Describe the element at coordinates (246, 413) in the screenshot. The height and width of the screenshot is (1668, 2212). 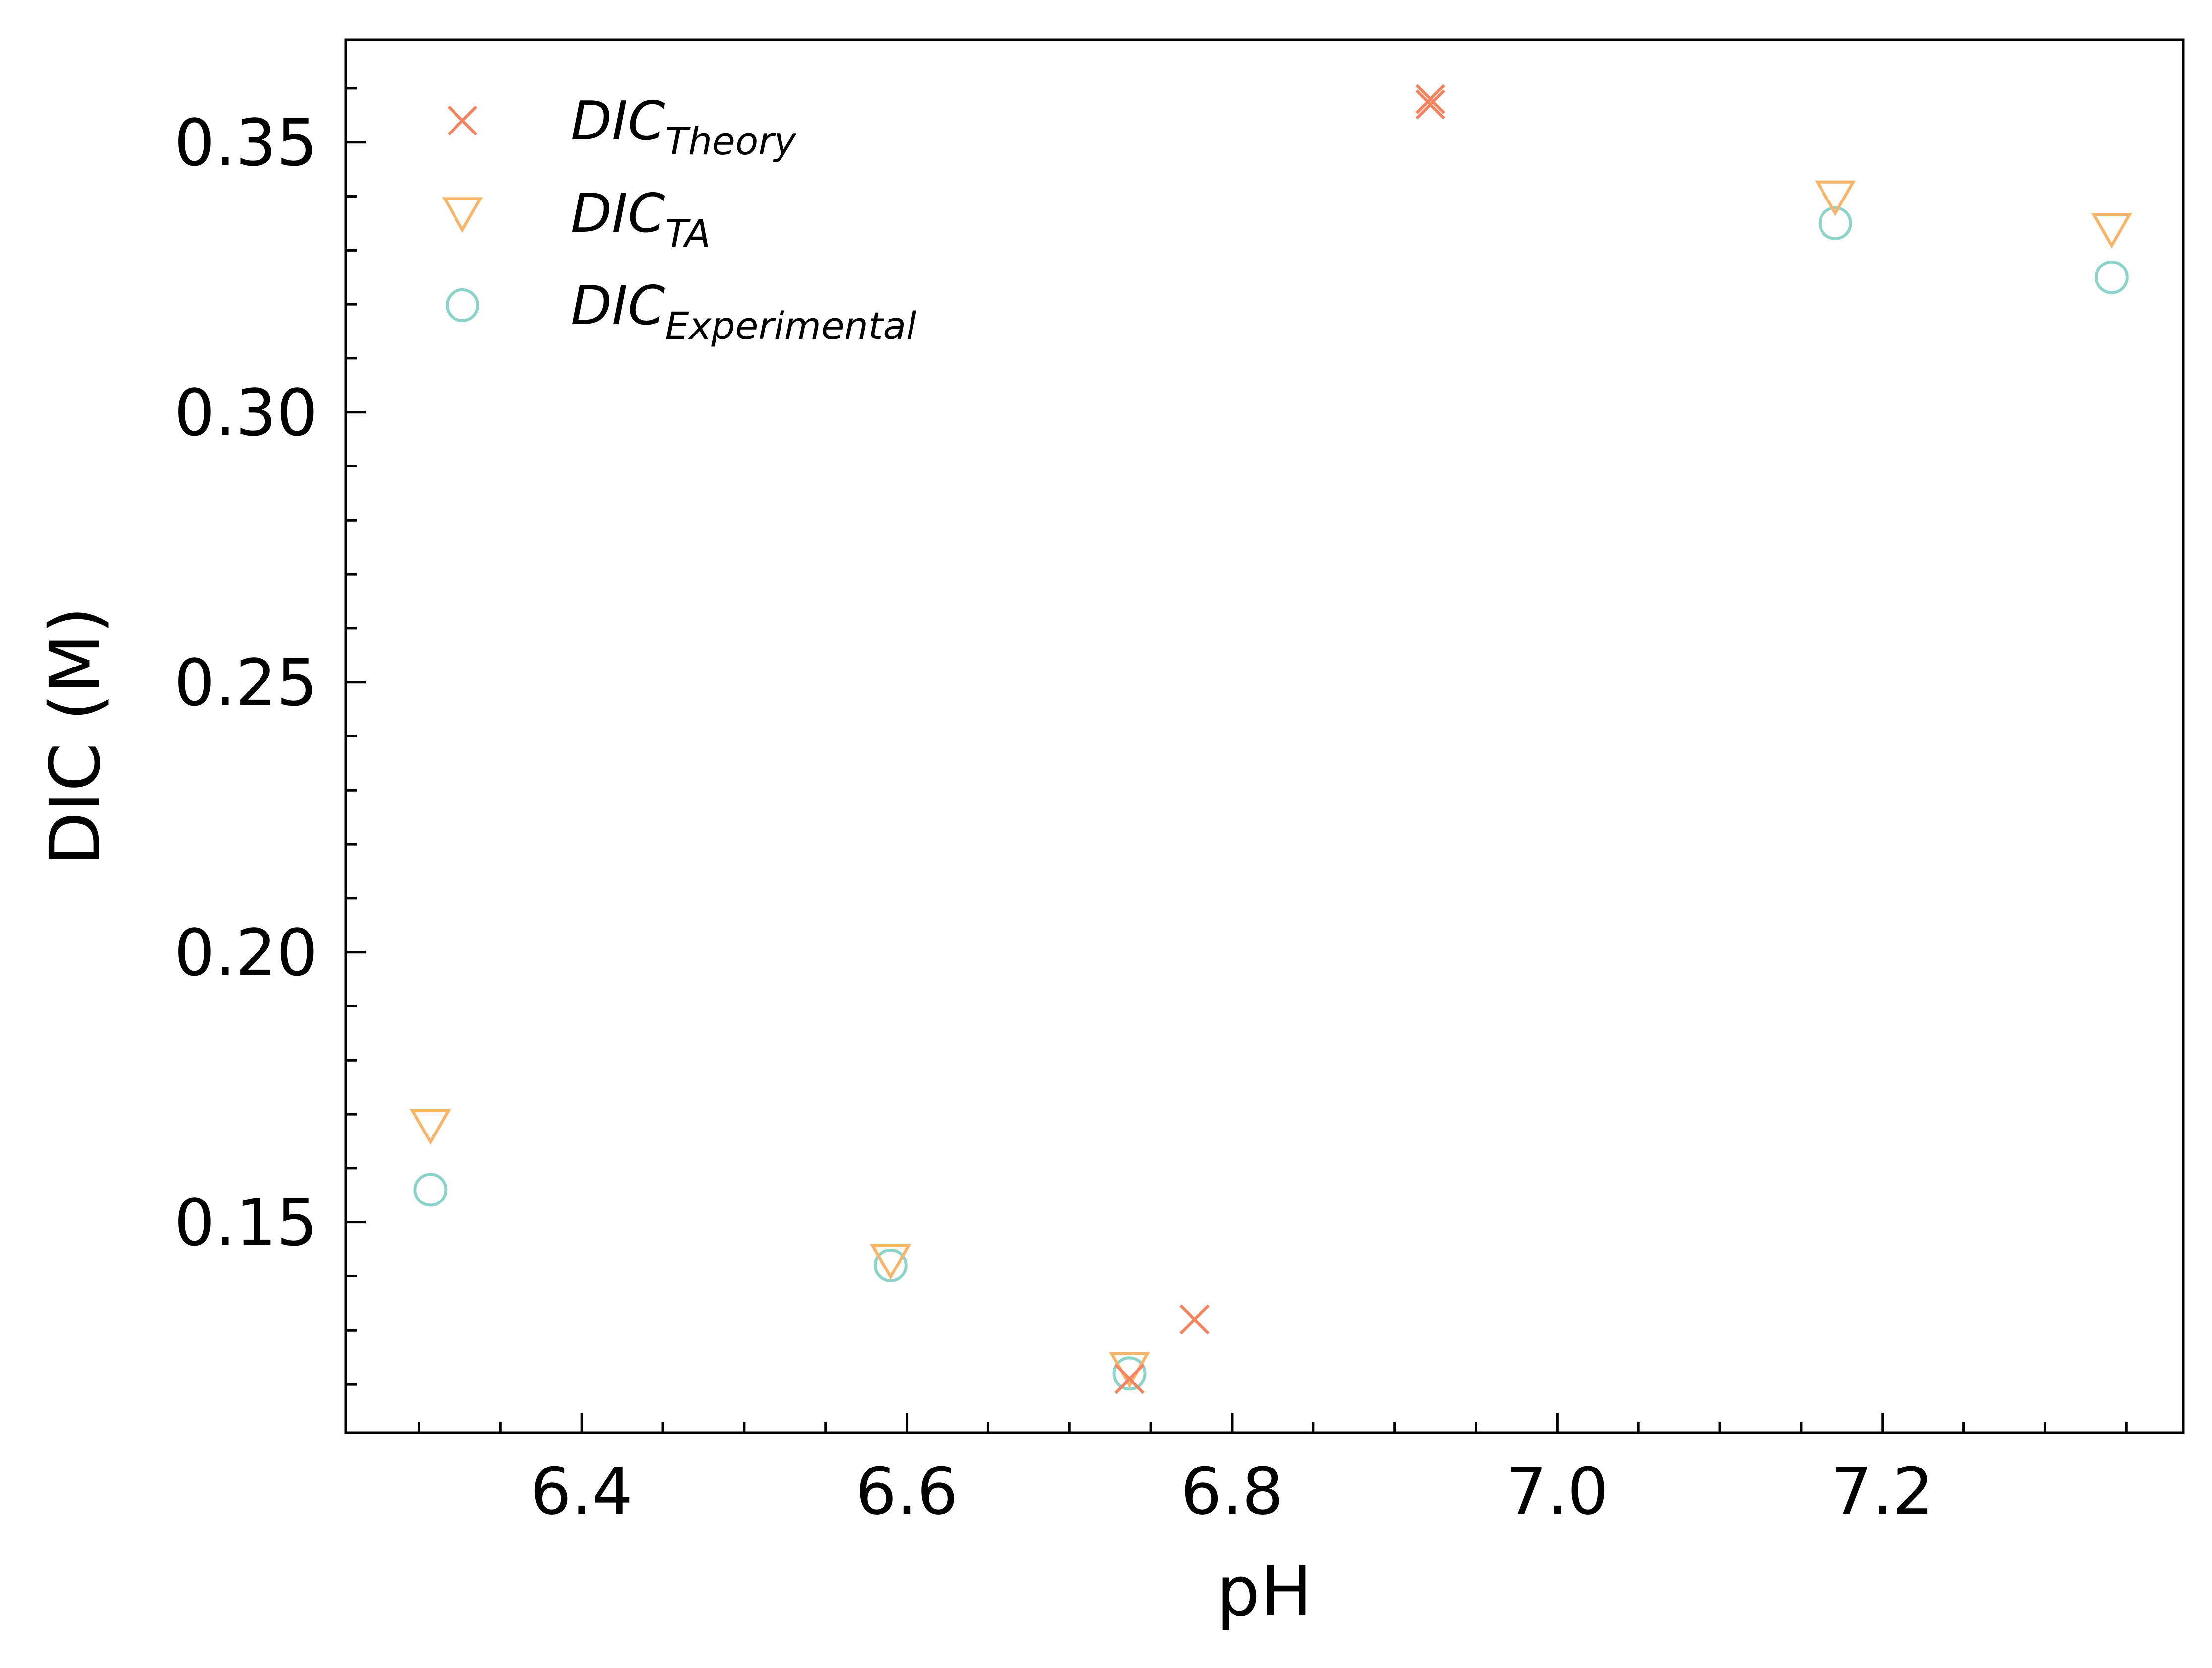
I see `y-tick-label: 0.30` at that location.